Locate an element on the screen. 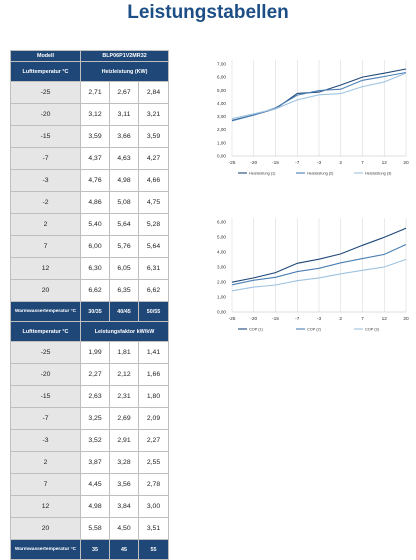 Image resolution: width=416 pixels, height=560 pixels. table-row: 7 6,00 5,76 5,64 is located at coordinates (90, 246).